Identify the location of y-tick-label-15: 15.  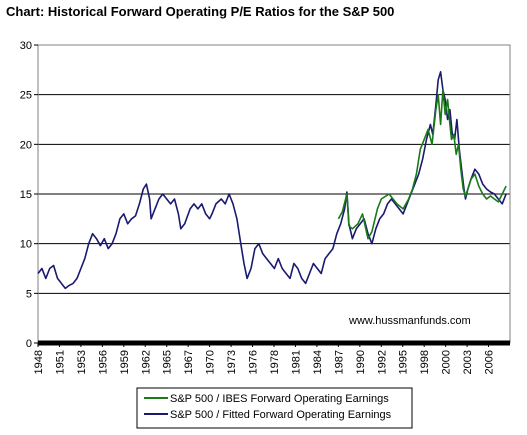
(26, 195).